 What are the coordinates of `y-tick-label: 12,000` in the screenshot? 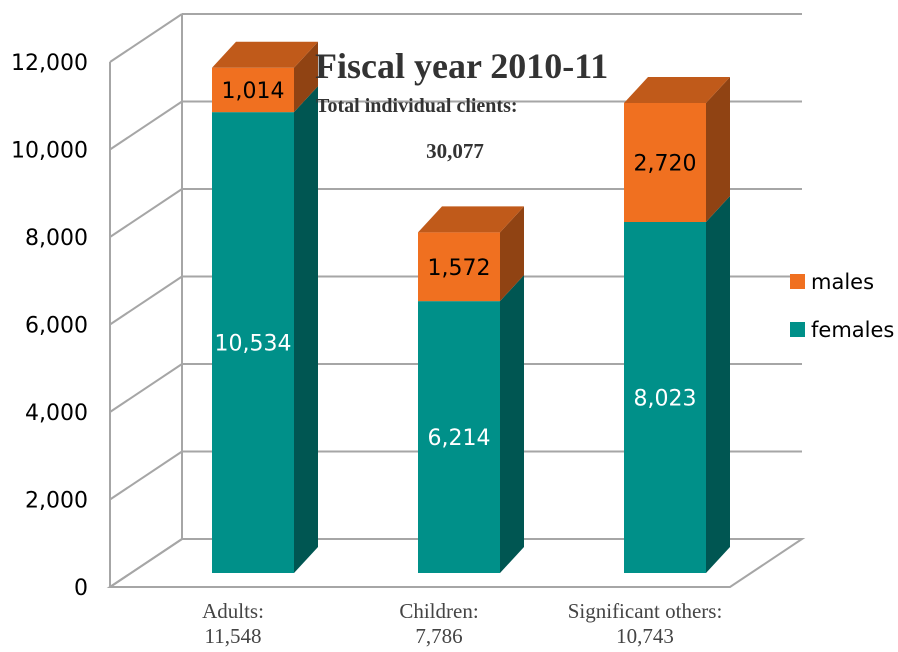 It's located at (49, 63).